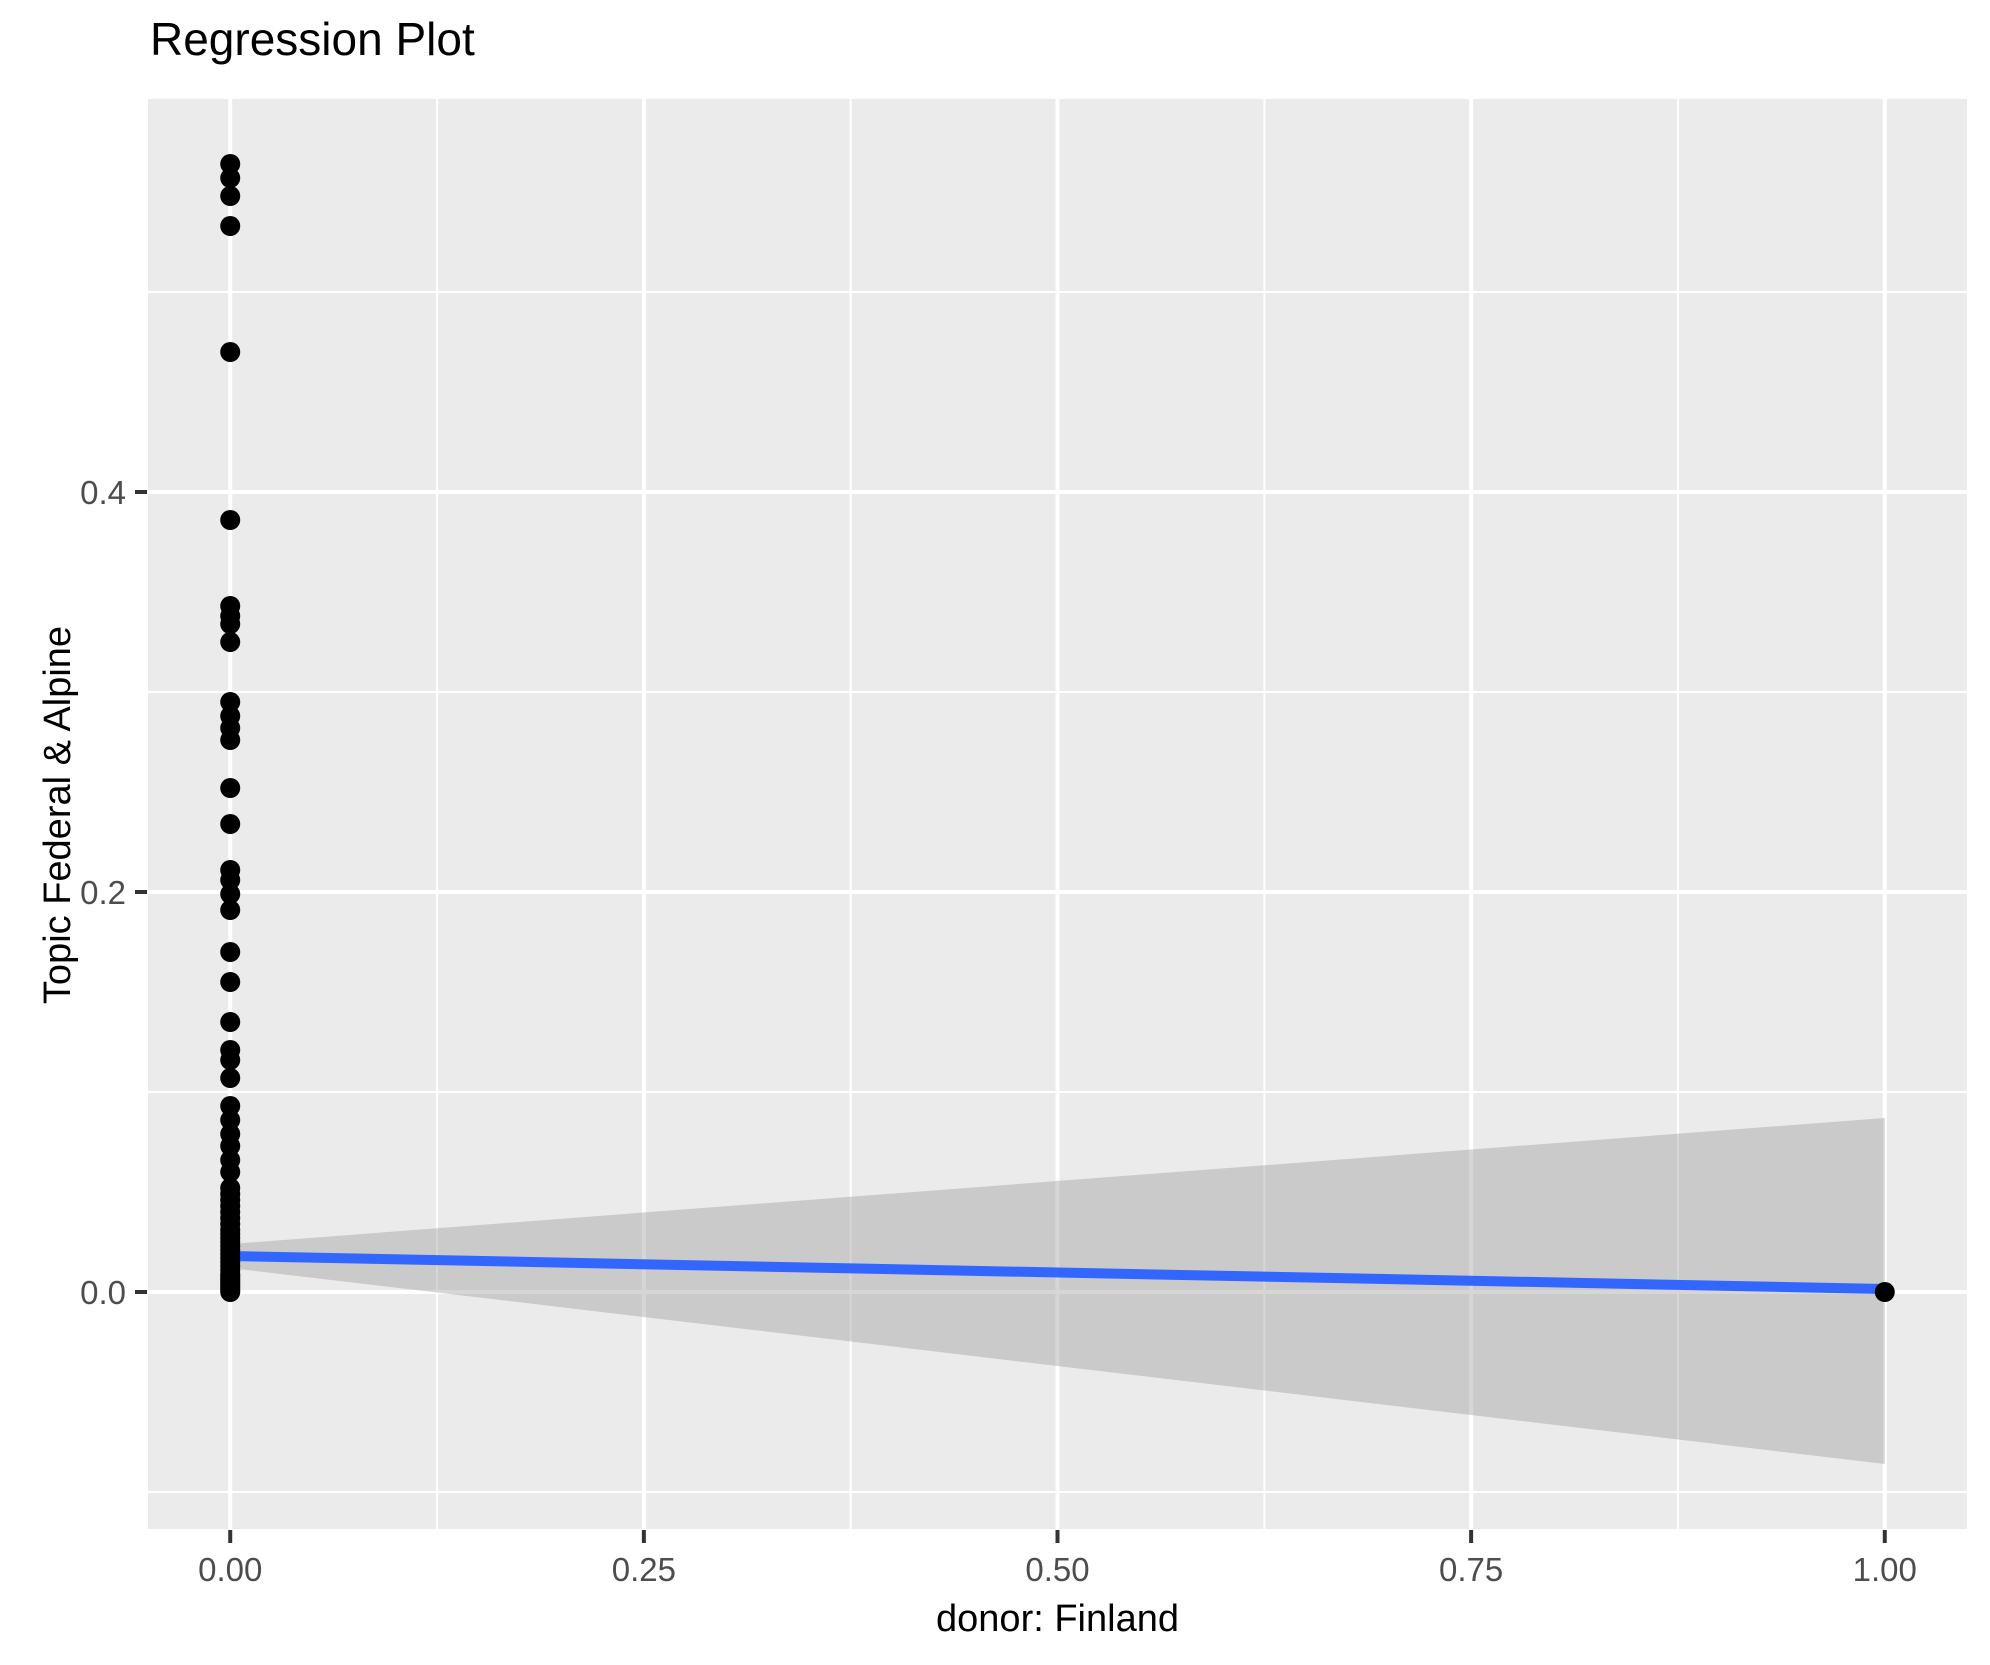 This screenshot has height=1665, width=1990. I want to click on x-tick-label: 0.00, so click(230, 1569).